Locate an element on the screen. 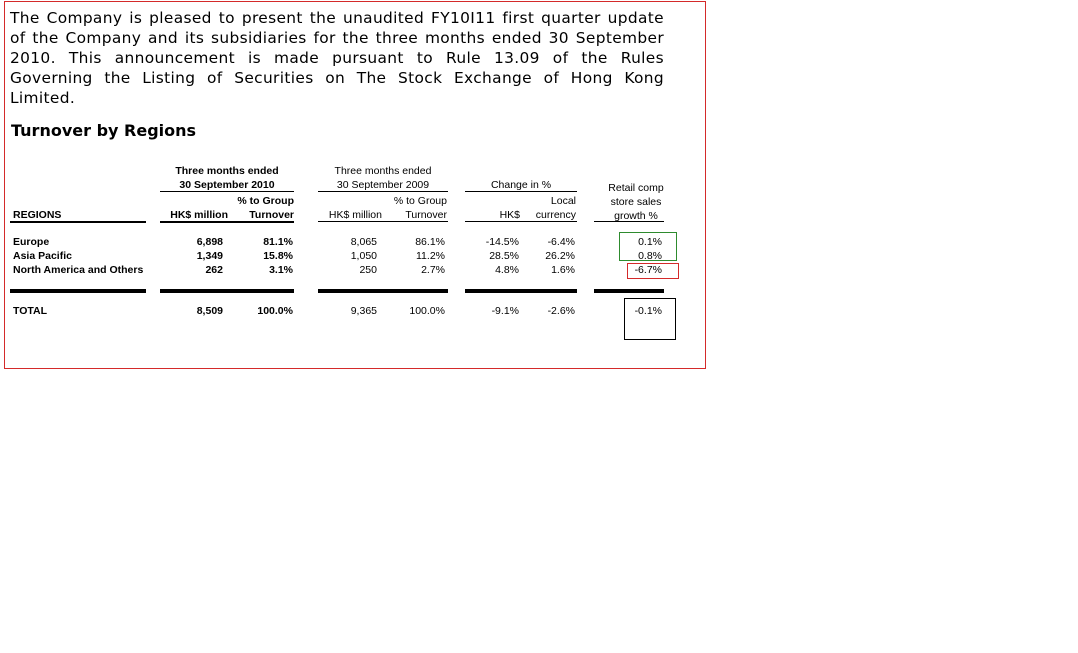  header-pct-group-2010-line1: % to Group is located at coordinates (265, 201).